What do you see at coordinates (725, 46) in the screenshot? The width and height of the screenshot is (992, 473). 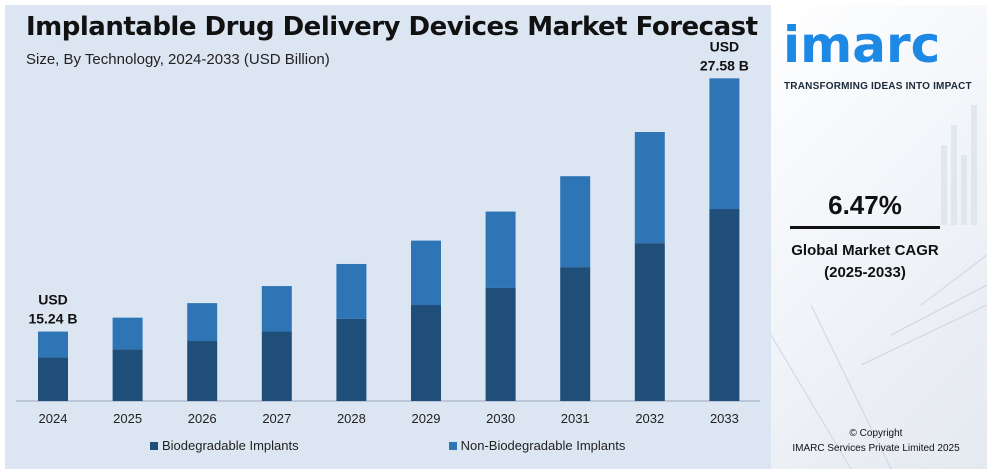 I see `data-label-2033-line1: USD` at bounding box center [725, 46].